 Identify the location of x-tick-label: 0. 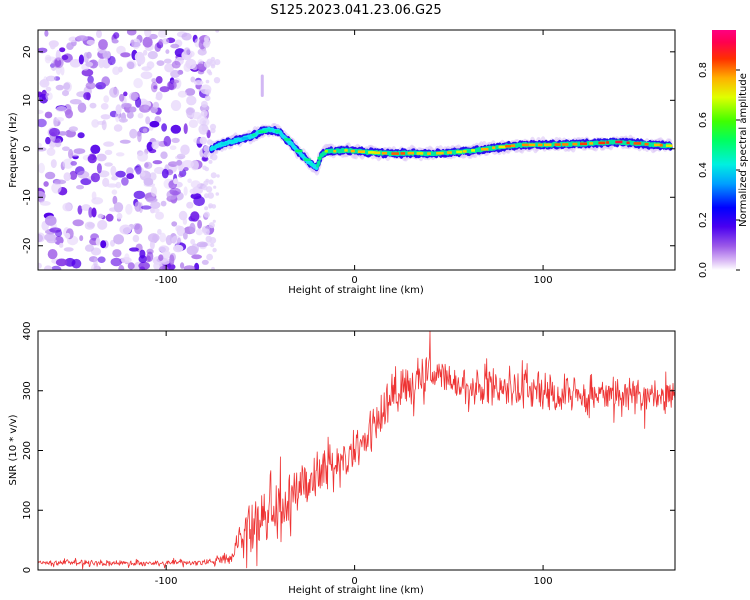
(354, 581).